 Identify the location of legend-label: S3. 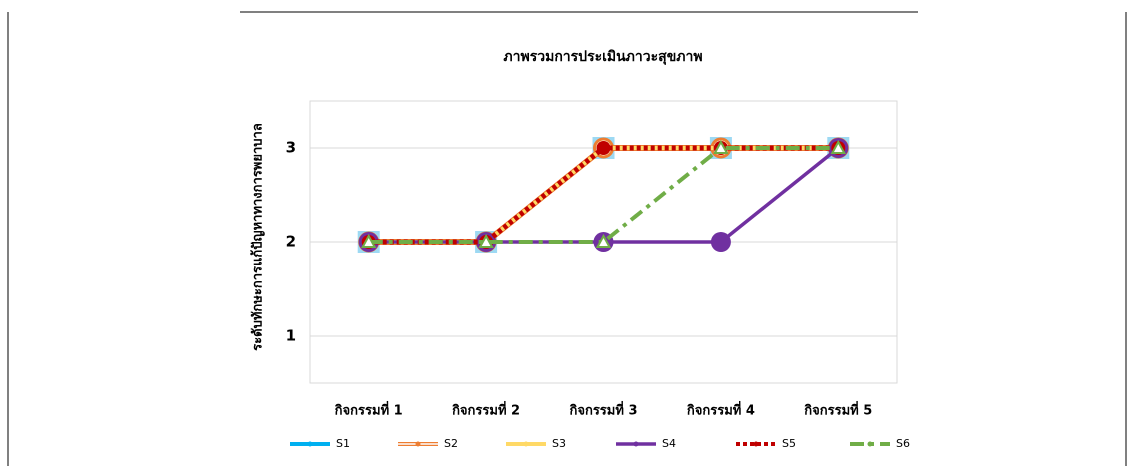
(559, 443).